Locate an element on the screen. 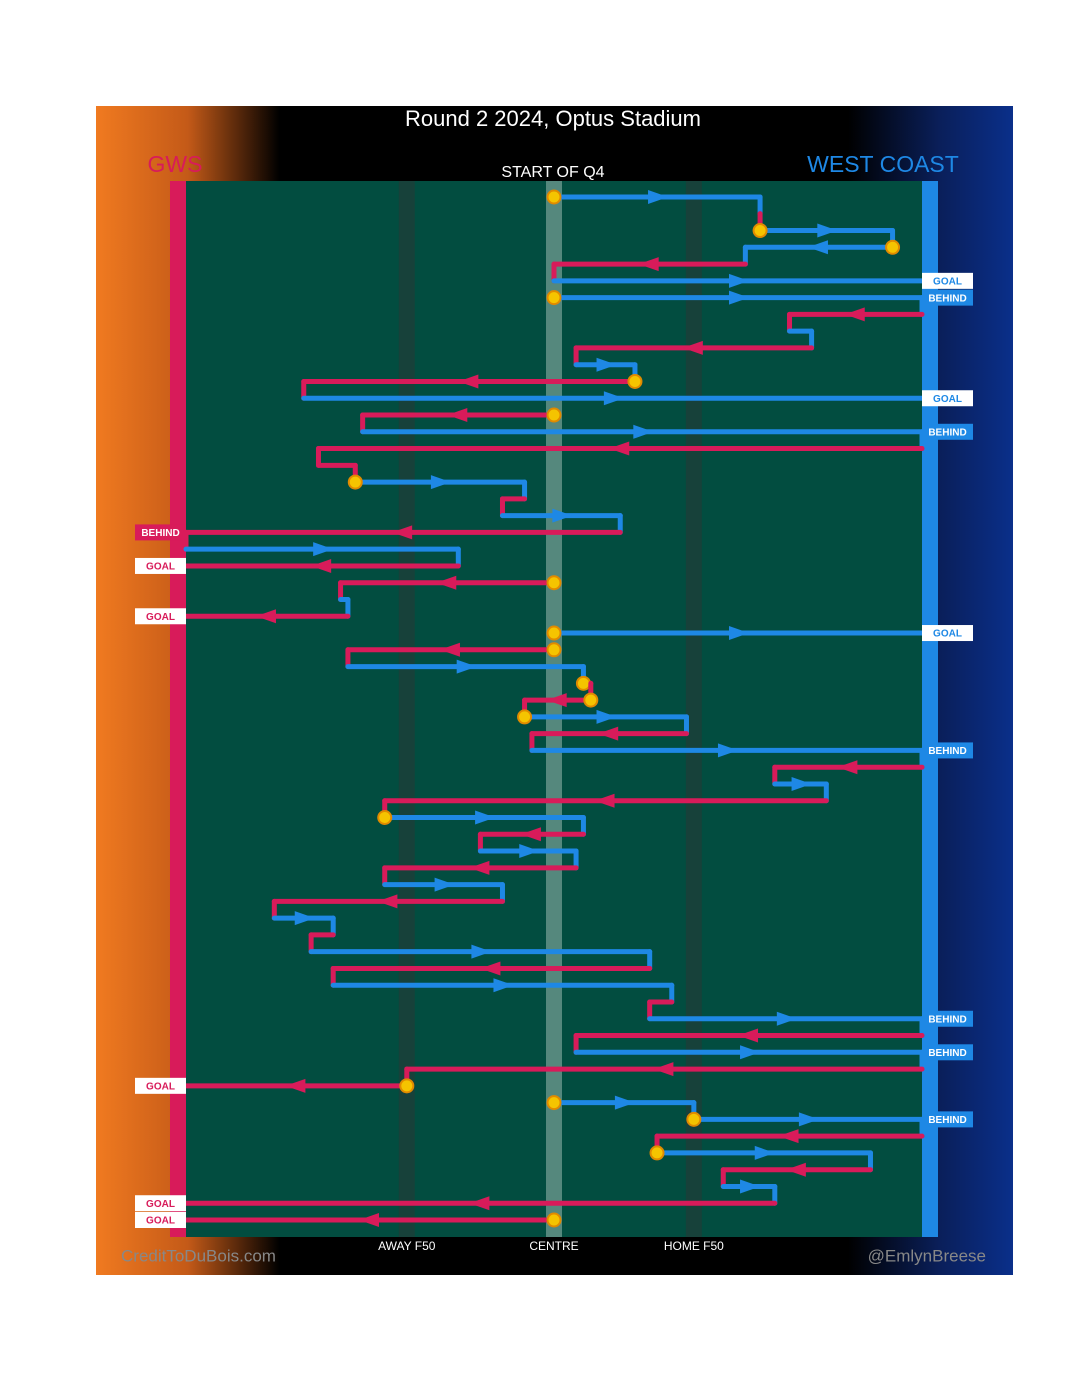 Image resolution: width=1080 pixels, height=1395 pixels. chart-title: Round 2 2024, Optus Stadium is located at coordinates (553, 118).